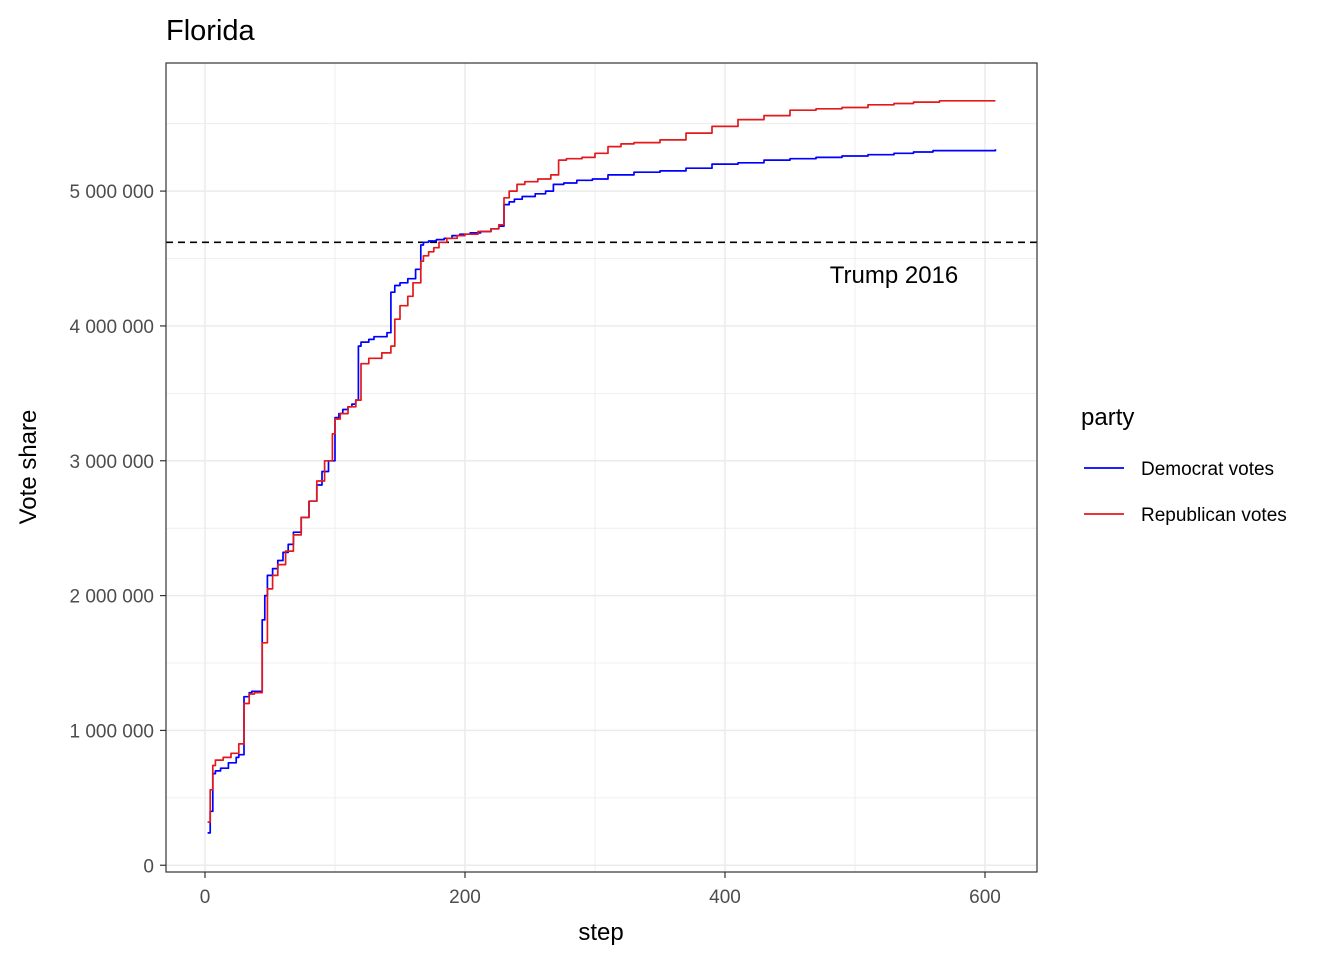 This screenshot has width=1344, height=960. I want to click on legend-label-democrat: Democrat votes, so click(1207, 469).